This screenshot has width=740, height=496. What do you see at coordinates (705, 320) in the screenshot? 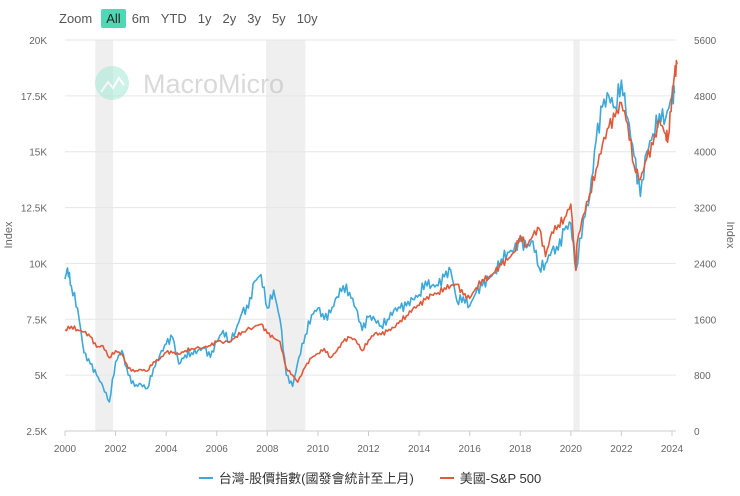
I see `y-right-tick-label: 1600` at bounding box center [705, 320].